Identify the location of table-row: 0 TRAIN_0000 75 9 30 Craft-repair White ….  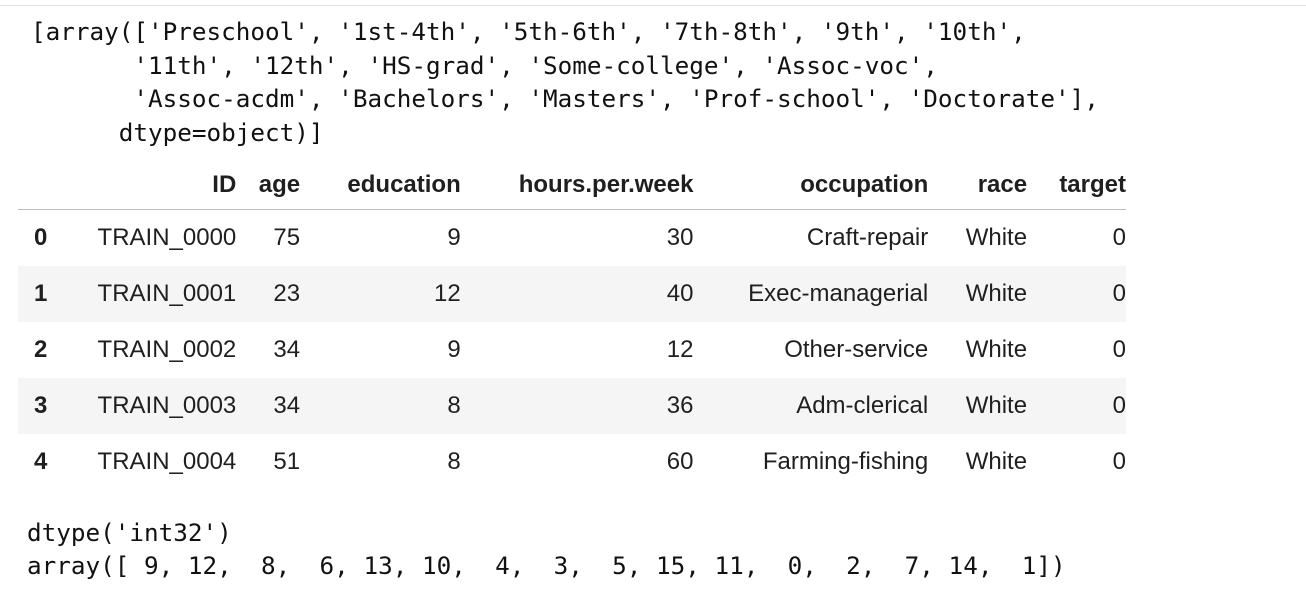
(572, 238).